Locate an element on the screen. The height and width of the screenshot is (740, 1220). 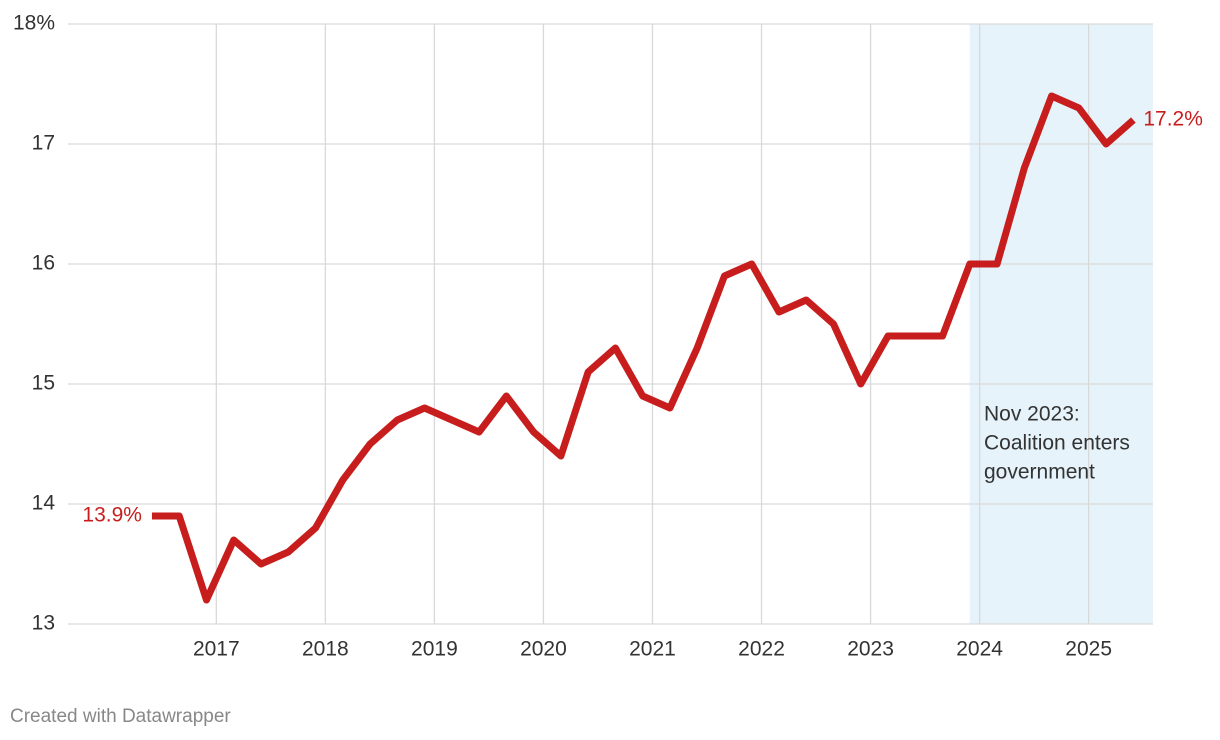
data-label: 17.2% is located at coordinates (1173, 119).